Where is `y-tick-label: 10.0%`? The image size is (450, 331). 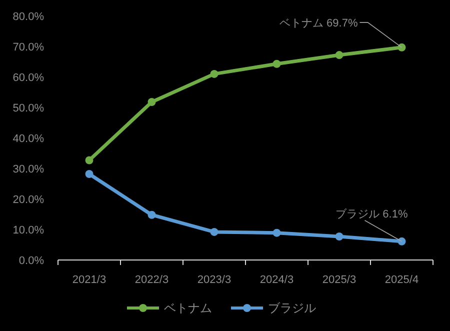 y-tick-label: 10.0% is located at coordinates (28, 230).